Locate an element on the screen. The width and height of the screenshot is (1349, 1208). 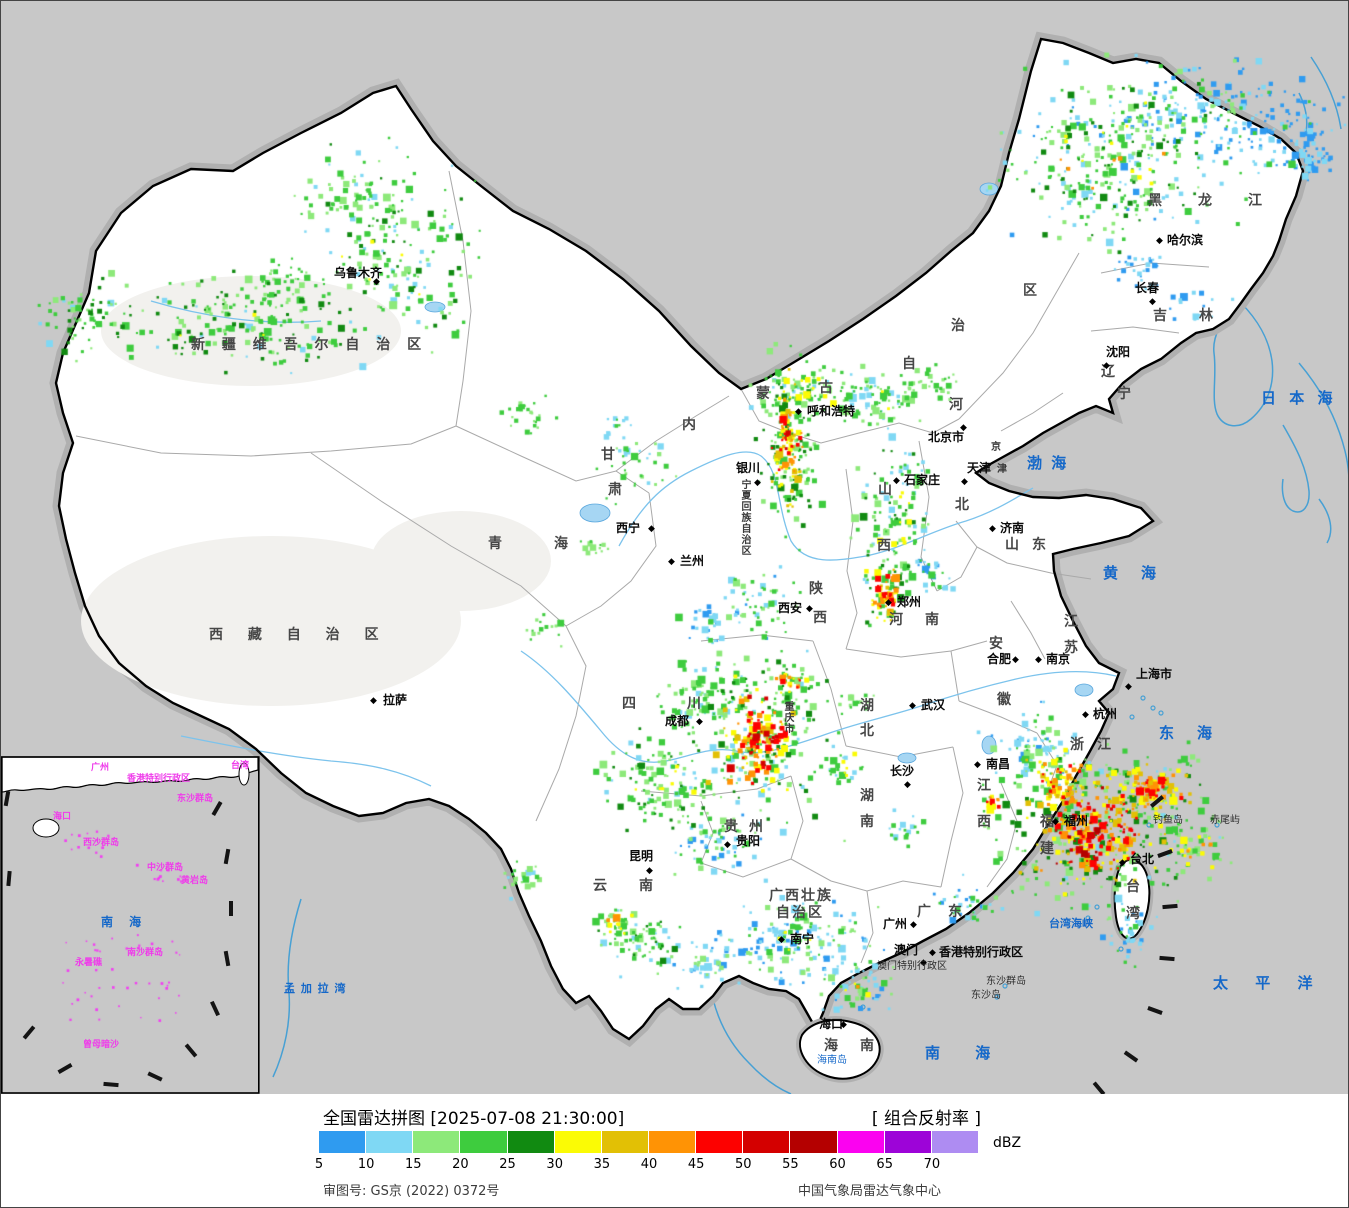
city-label: 福州 is located at coordinates (1076, 821).